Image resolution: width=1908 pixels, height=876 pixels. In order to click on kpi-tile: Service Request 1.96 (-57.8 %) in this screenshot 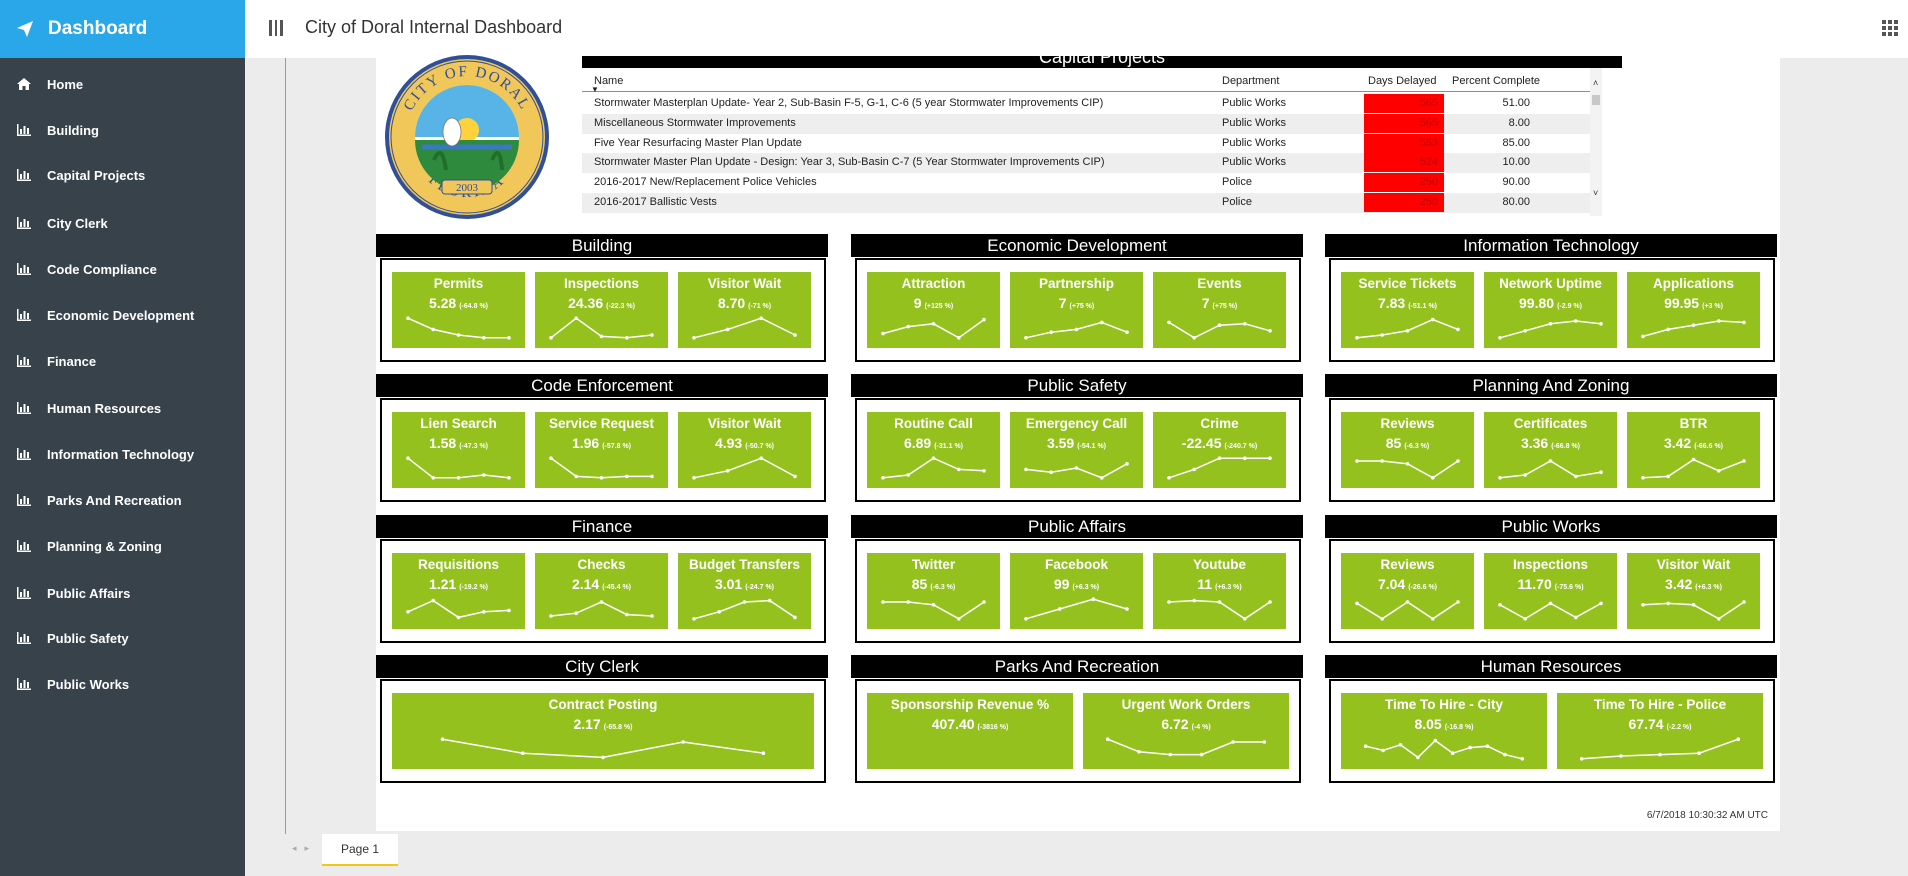, I will do `click(601, 450)`.